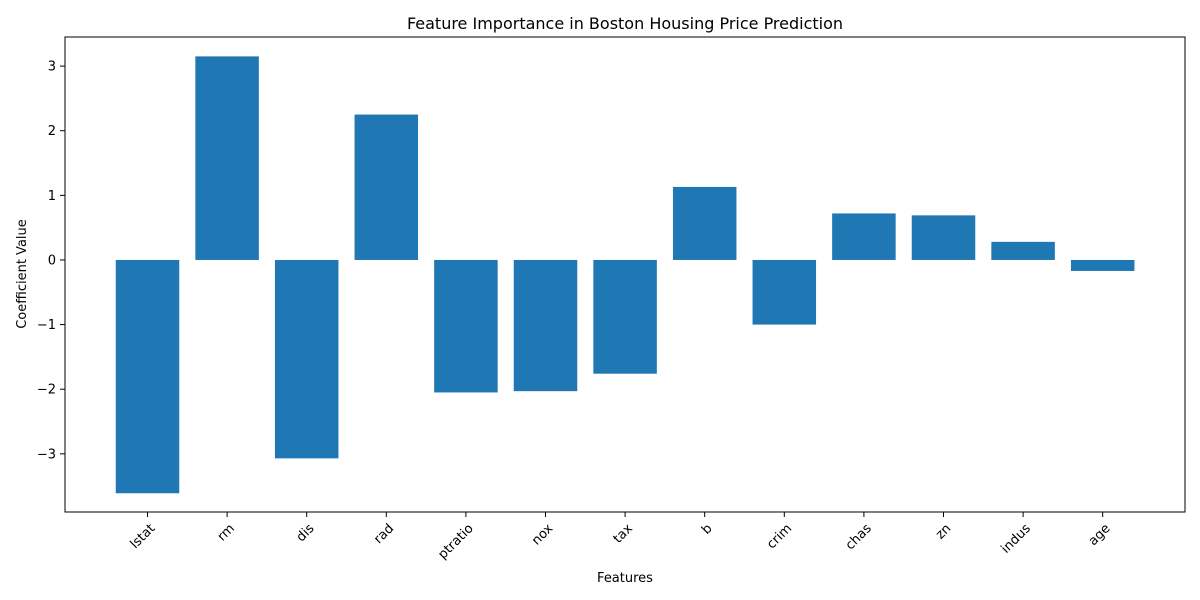  What do you see at coordinates (625, 578) in the screenshot?
I see `x-axis-label: Features` at bounding box center [625, 578].